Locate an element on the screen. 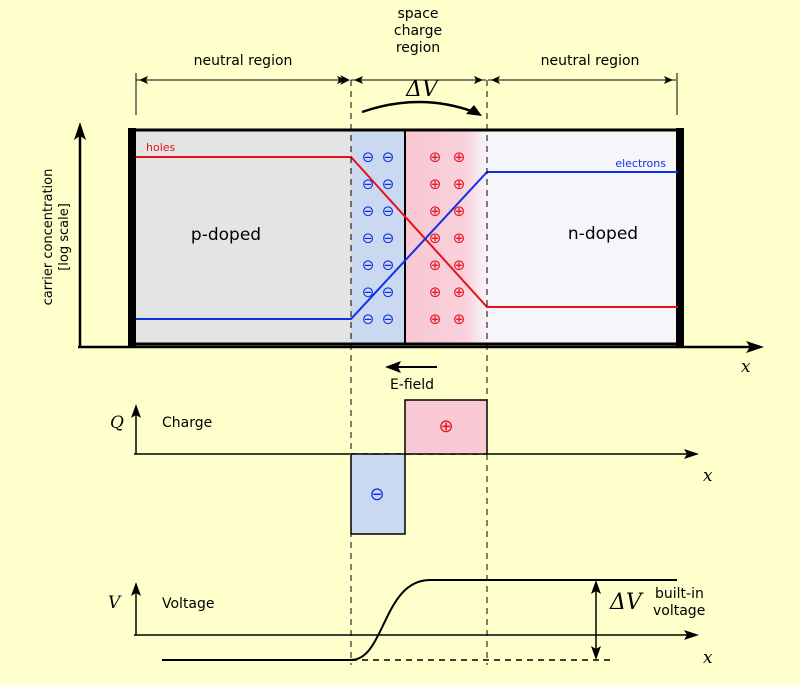 This screenshot has height=685, width=800. voltage-title: Voltage is located at coordinates (188, 604).